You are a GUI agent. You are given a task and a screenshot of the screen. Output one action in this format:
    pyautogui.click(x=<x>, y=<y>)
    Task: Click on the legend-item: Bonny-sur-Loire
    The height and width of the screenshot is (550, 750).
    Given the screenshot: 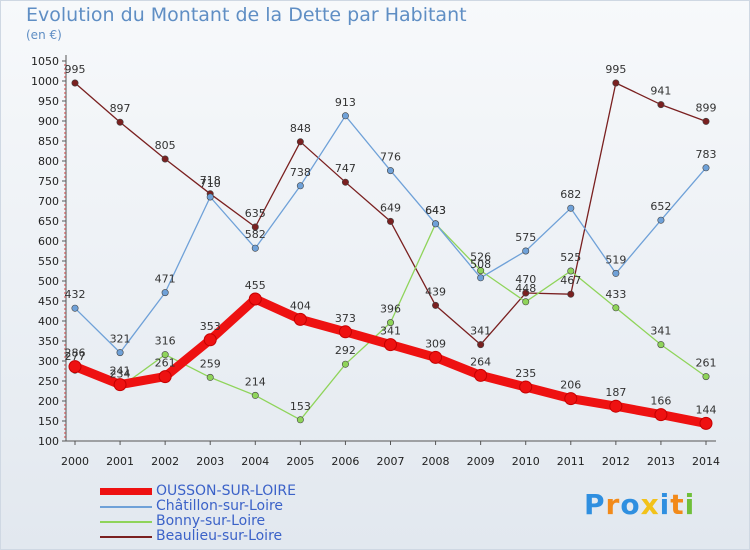 What is the action you would take?
    pyautogui.click(x=230, y=521)
    